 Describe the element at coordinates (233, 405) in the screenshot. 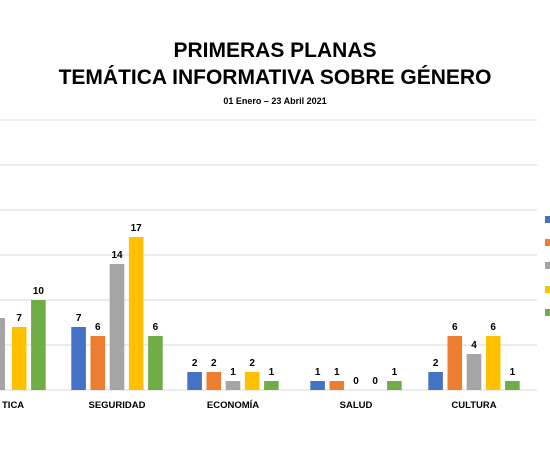

I see `category-label: ECONOMÍA` at that location.